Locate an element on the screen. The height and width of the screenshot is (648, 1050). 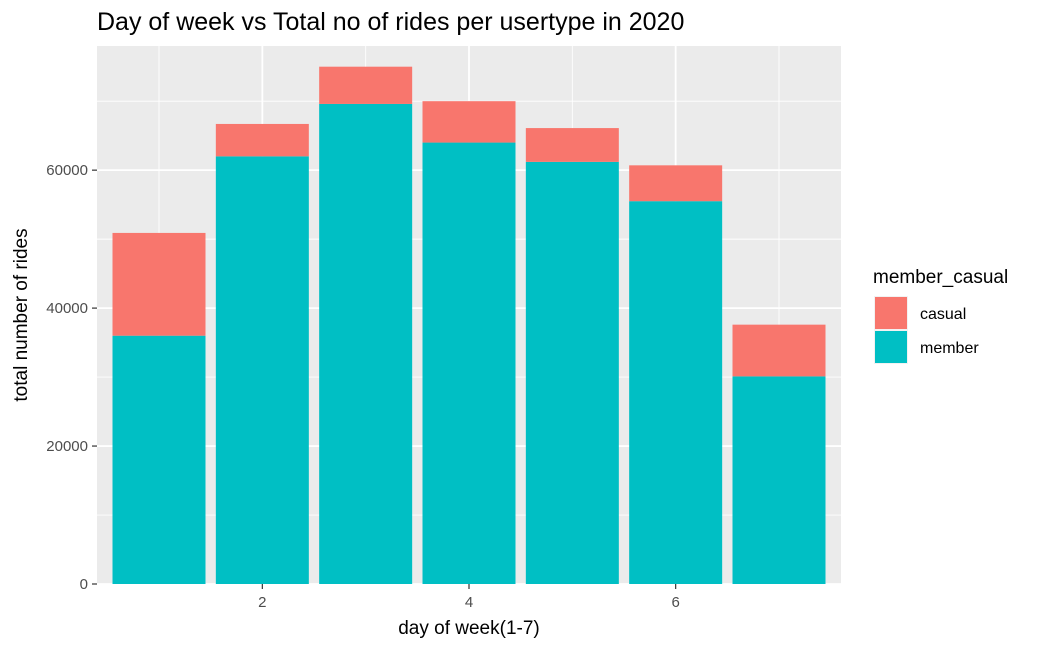
y-tick-label: 40000 is located at coordinates (67, 308).